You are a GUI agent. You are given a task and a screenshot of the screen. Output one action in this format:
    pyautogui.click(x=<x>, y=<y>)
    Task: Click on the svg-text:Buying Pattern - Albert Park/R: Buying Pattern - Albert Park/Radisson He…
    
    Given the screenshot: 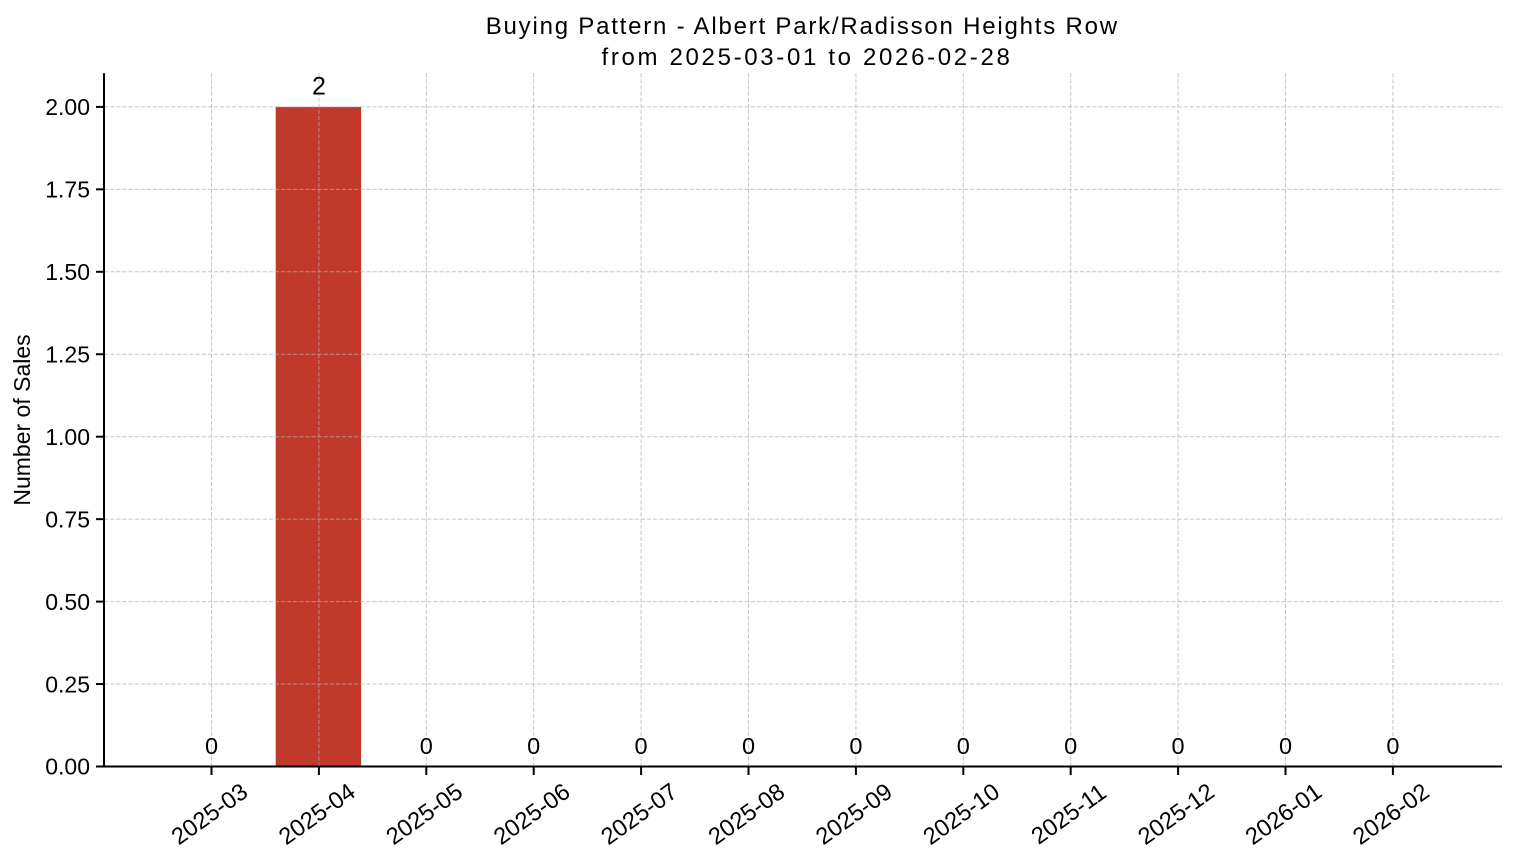 What is the action you would take?
    pyautogui.click(x=802, y=26)
    